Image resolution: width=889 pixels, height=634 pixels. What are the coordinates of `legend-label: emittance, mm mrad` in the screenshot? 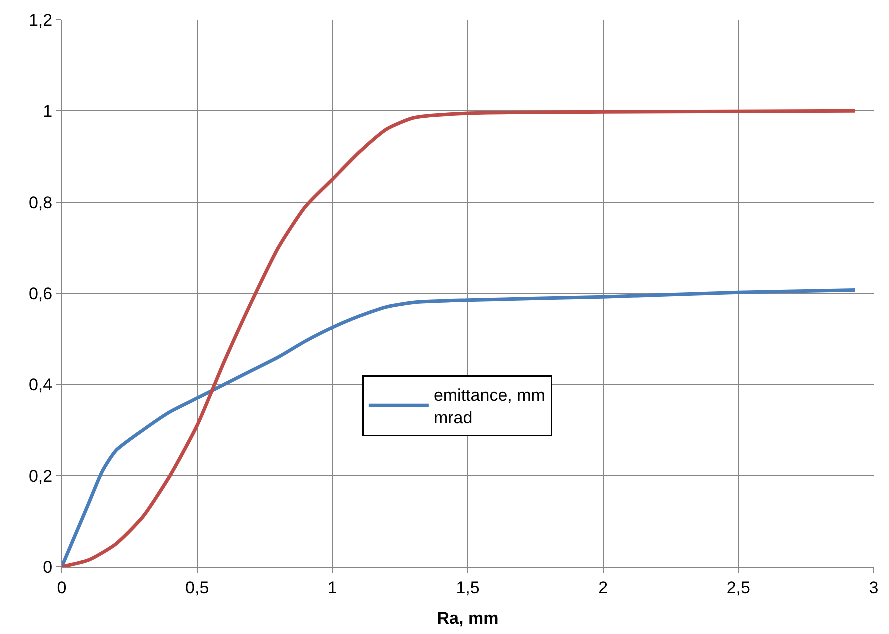 It's located at (490, 407).